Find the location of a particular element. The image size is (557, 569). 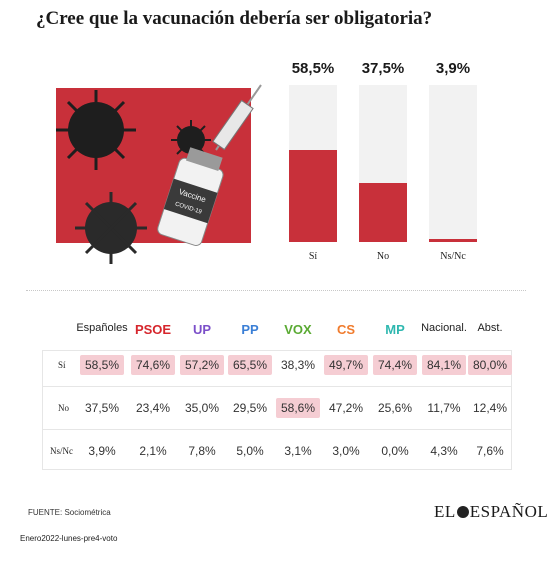

table-cell: 5,0% is located at coordinates (250, 451).